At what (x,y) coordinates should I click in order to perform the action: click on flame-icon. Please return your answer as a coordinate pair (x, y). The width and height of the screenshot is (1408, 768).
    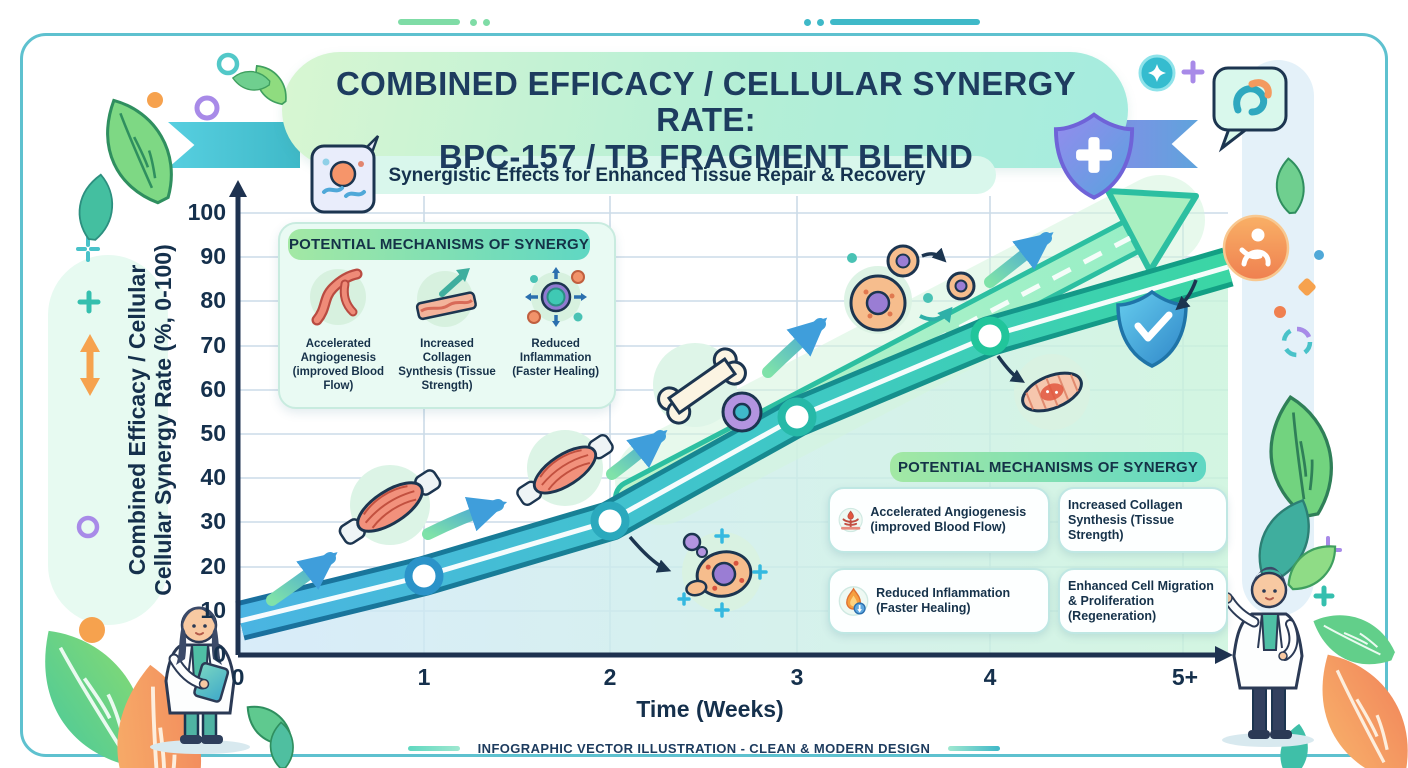
    Looking at the image, I should click on (853, 601).